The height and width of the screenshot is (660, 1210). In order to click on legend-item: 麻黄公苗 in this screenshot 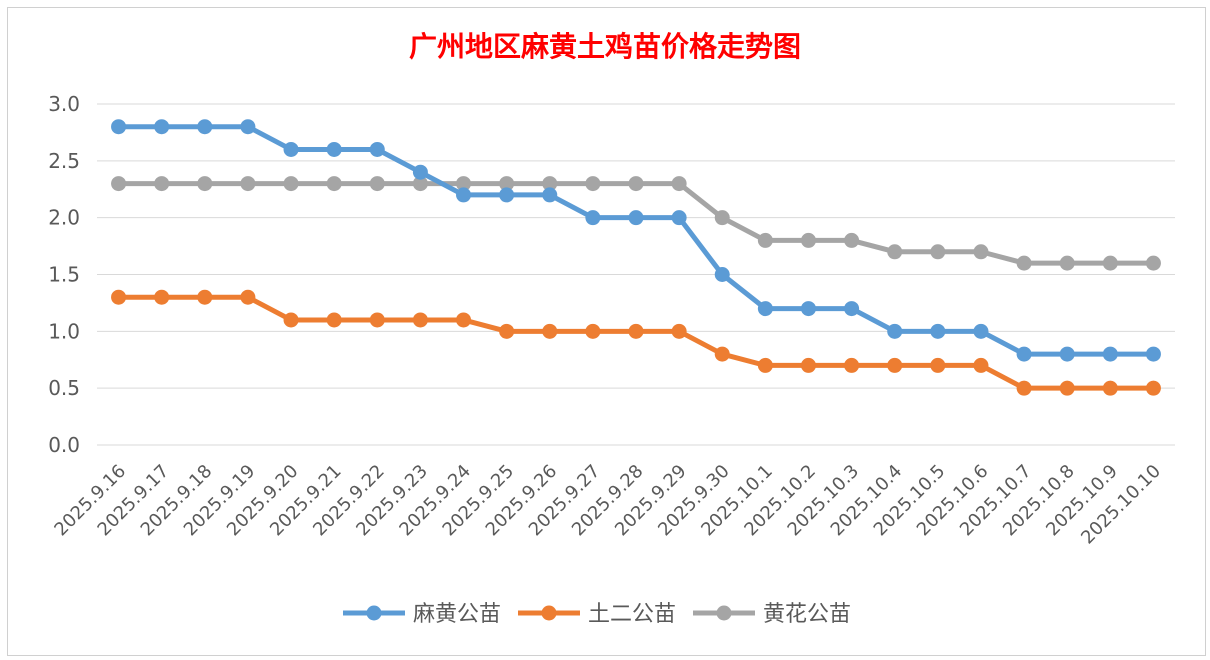, I will do `click(422, 614)`.